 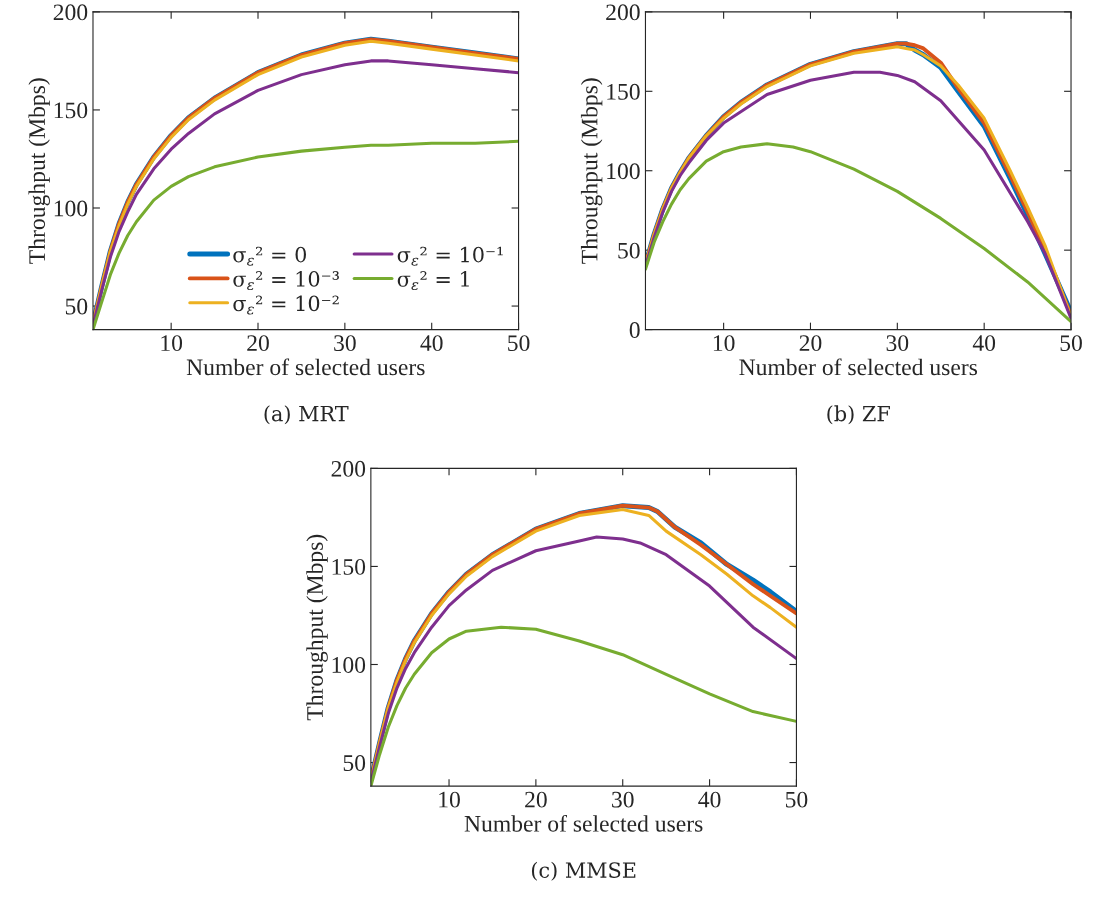 What do you see at coordinates (433, 281) in the screenshot?
I see `legend-label: σ$_{ε}$² = 1` at bounding box center [433, 281].